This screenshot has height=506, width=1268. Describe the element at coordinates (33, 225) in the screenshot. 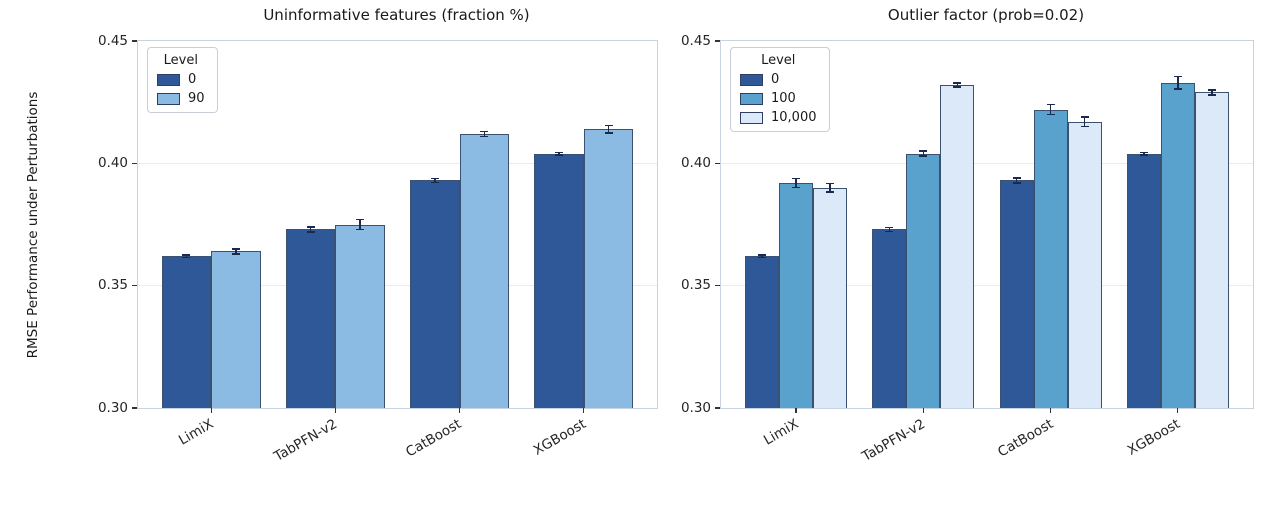

I see `y-axis-label: RMSE Performance under Perturbations` at that location.